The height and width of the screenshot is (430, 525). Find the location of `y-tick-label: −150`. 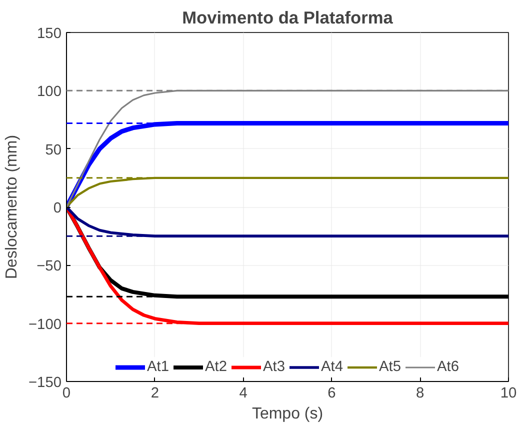

y-tick-label: −150 is located at coordinates (45, 383).